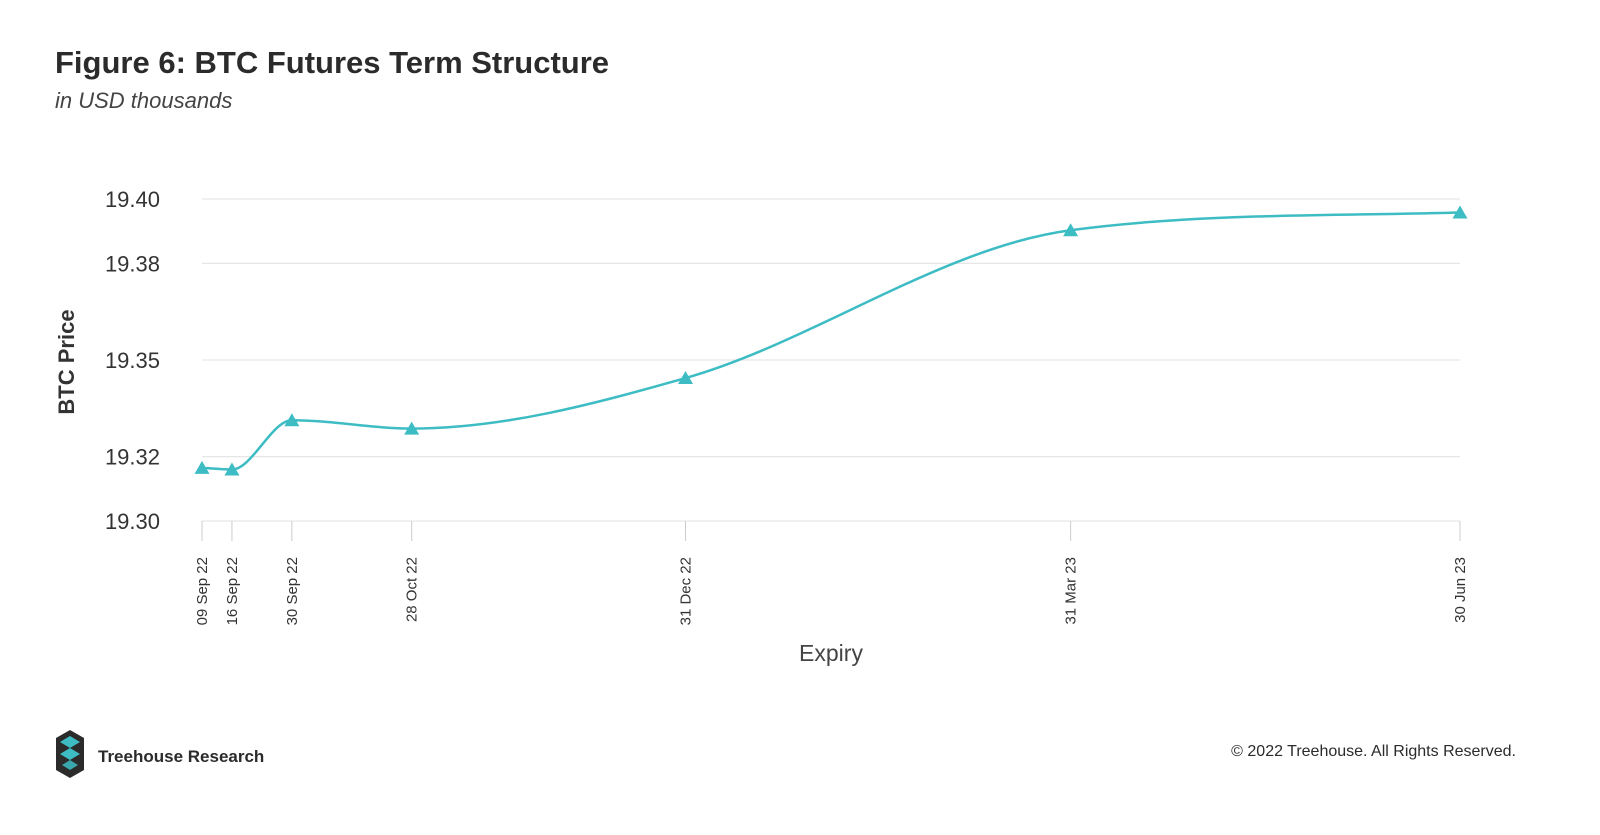 This screenshot has height=835, width=1600. What do you see at coordinates (232, 591) in the screenshot?
I see `x-tick-label: 16 Sep 22` at bounding box center [232, 591].